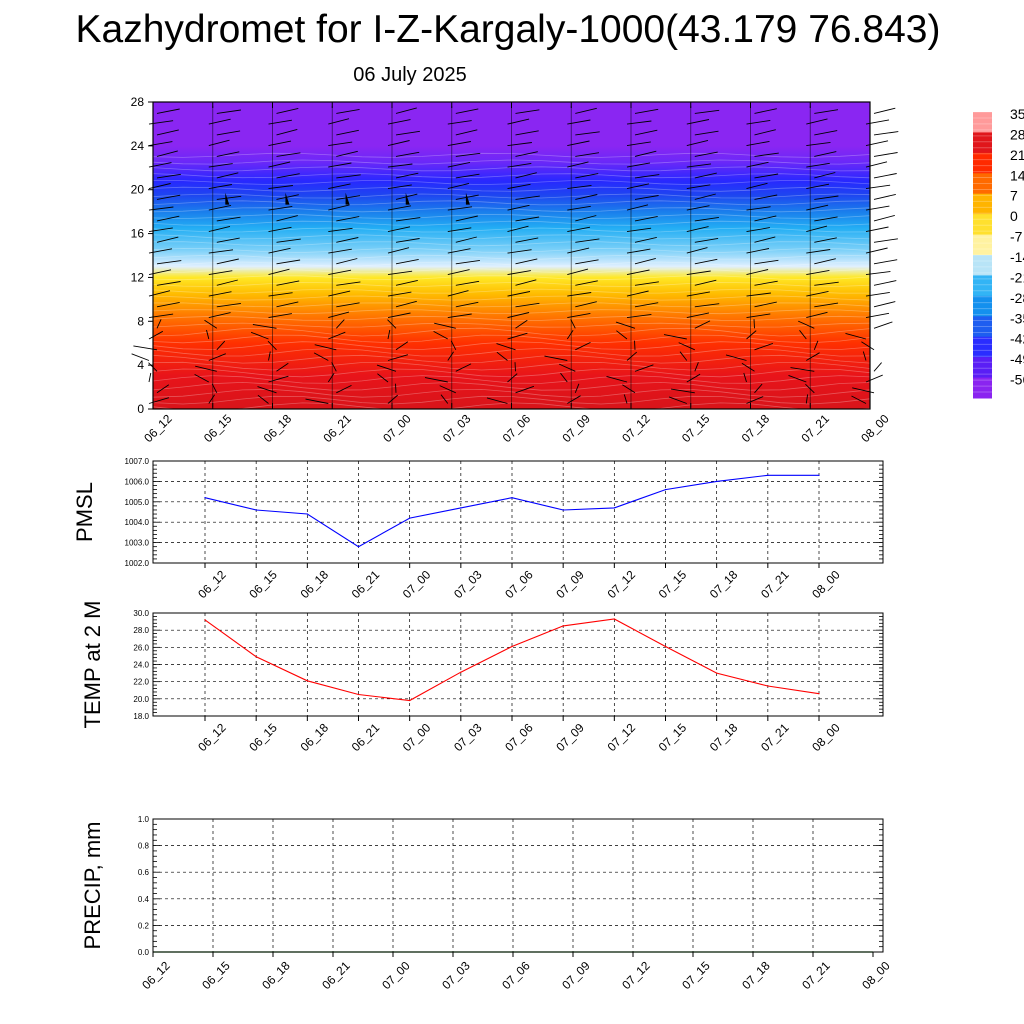  What do you see at coordinates (137, 502) in the screenshot?
I see `y-tick-label: 1005.0` at bounding box center [137, 502].